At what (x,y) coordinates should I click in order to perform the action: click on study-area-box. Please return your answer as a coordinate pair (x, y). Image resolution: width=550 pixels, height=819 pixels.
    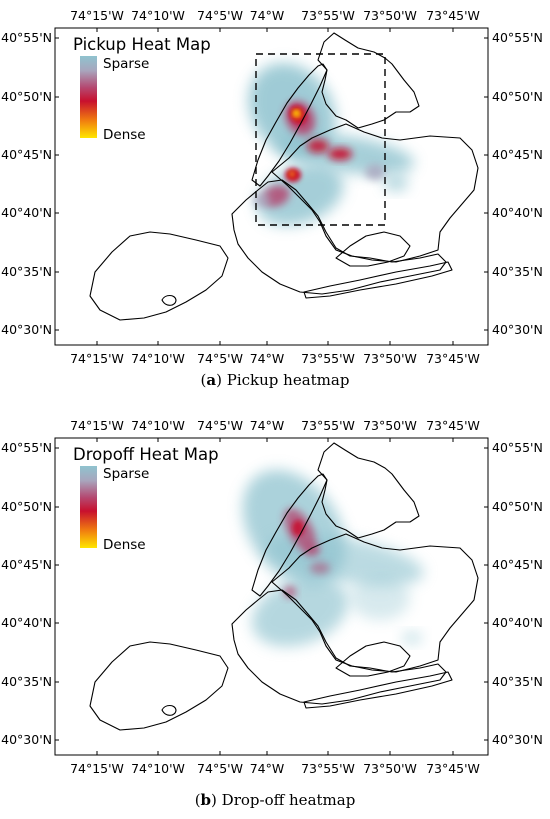
    Looking at the image, I should click on (320, 139).